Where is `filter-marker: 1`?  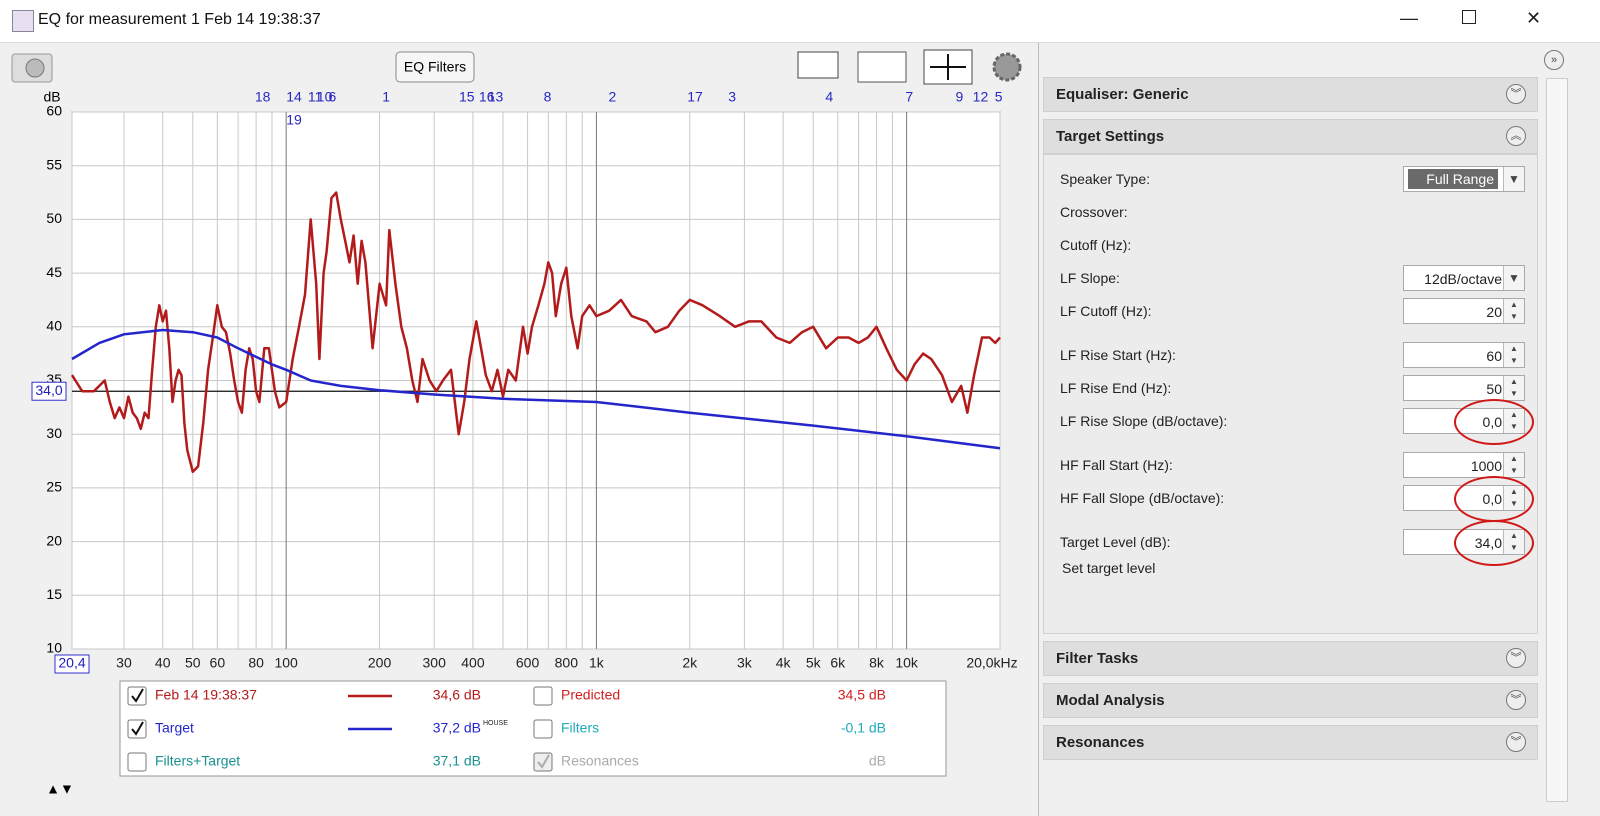
filter-marker: 1 is located at coordinates (386, 97).